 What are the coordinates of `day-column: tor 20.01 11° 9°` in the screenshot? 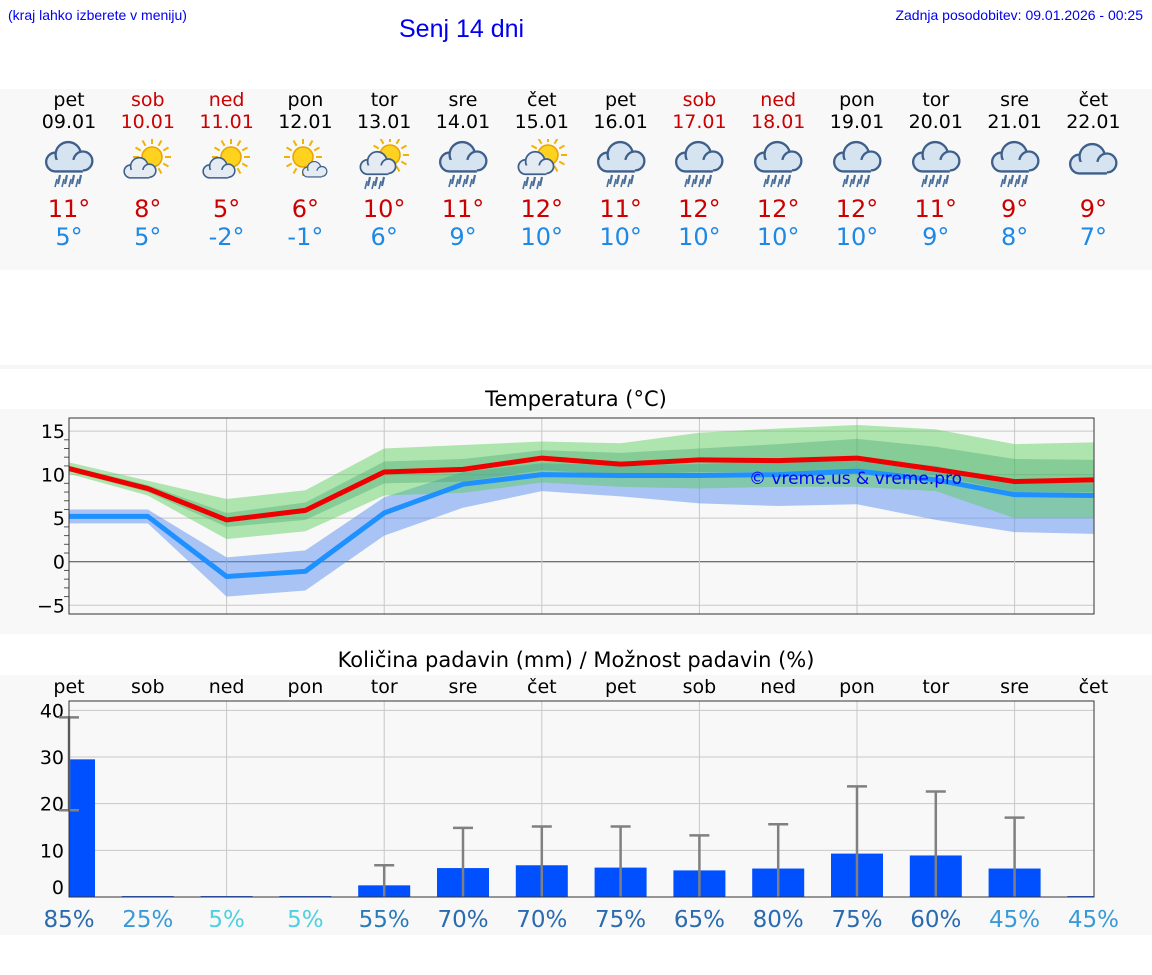 It's located at (936, 170).